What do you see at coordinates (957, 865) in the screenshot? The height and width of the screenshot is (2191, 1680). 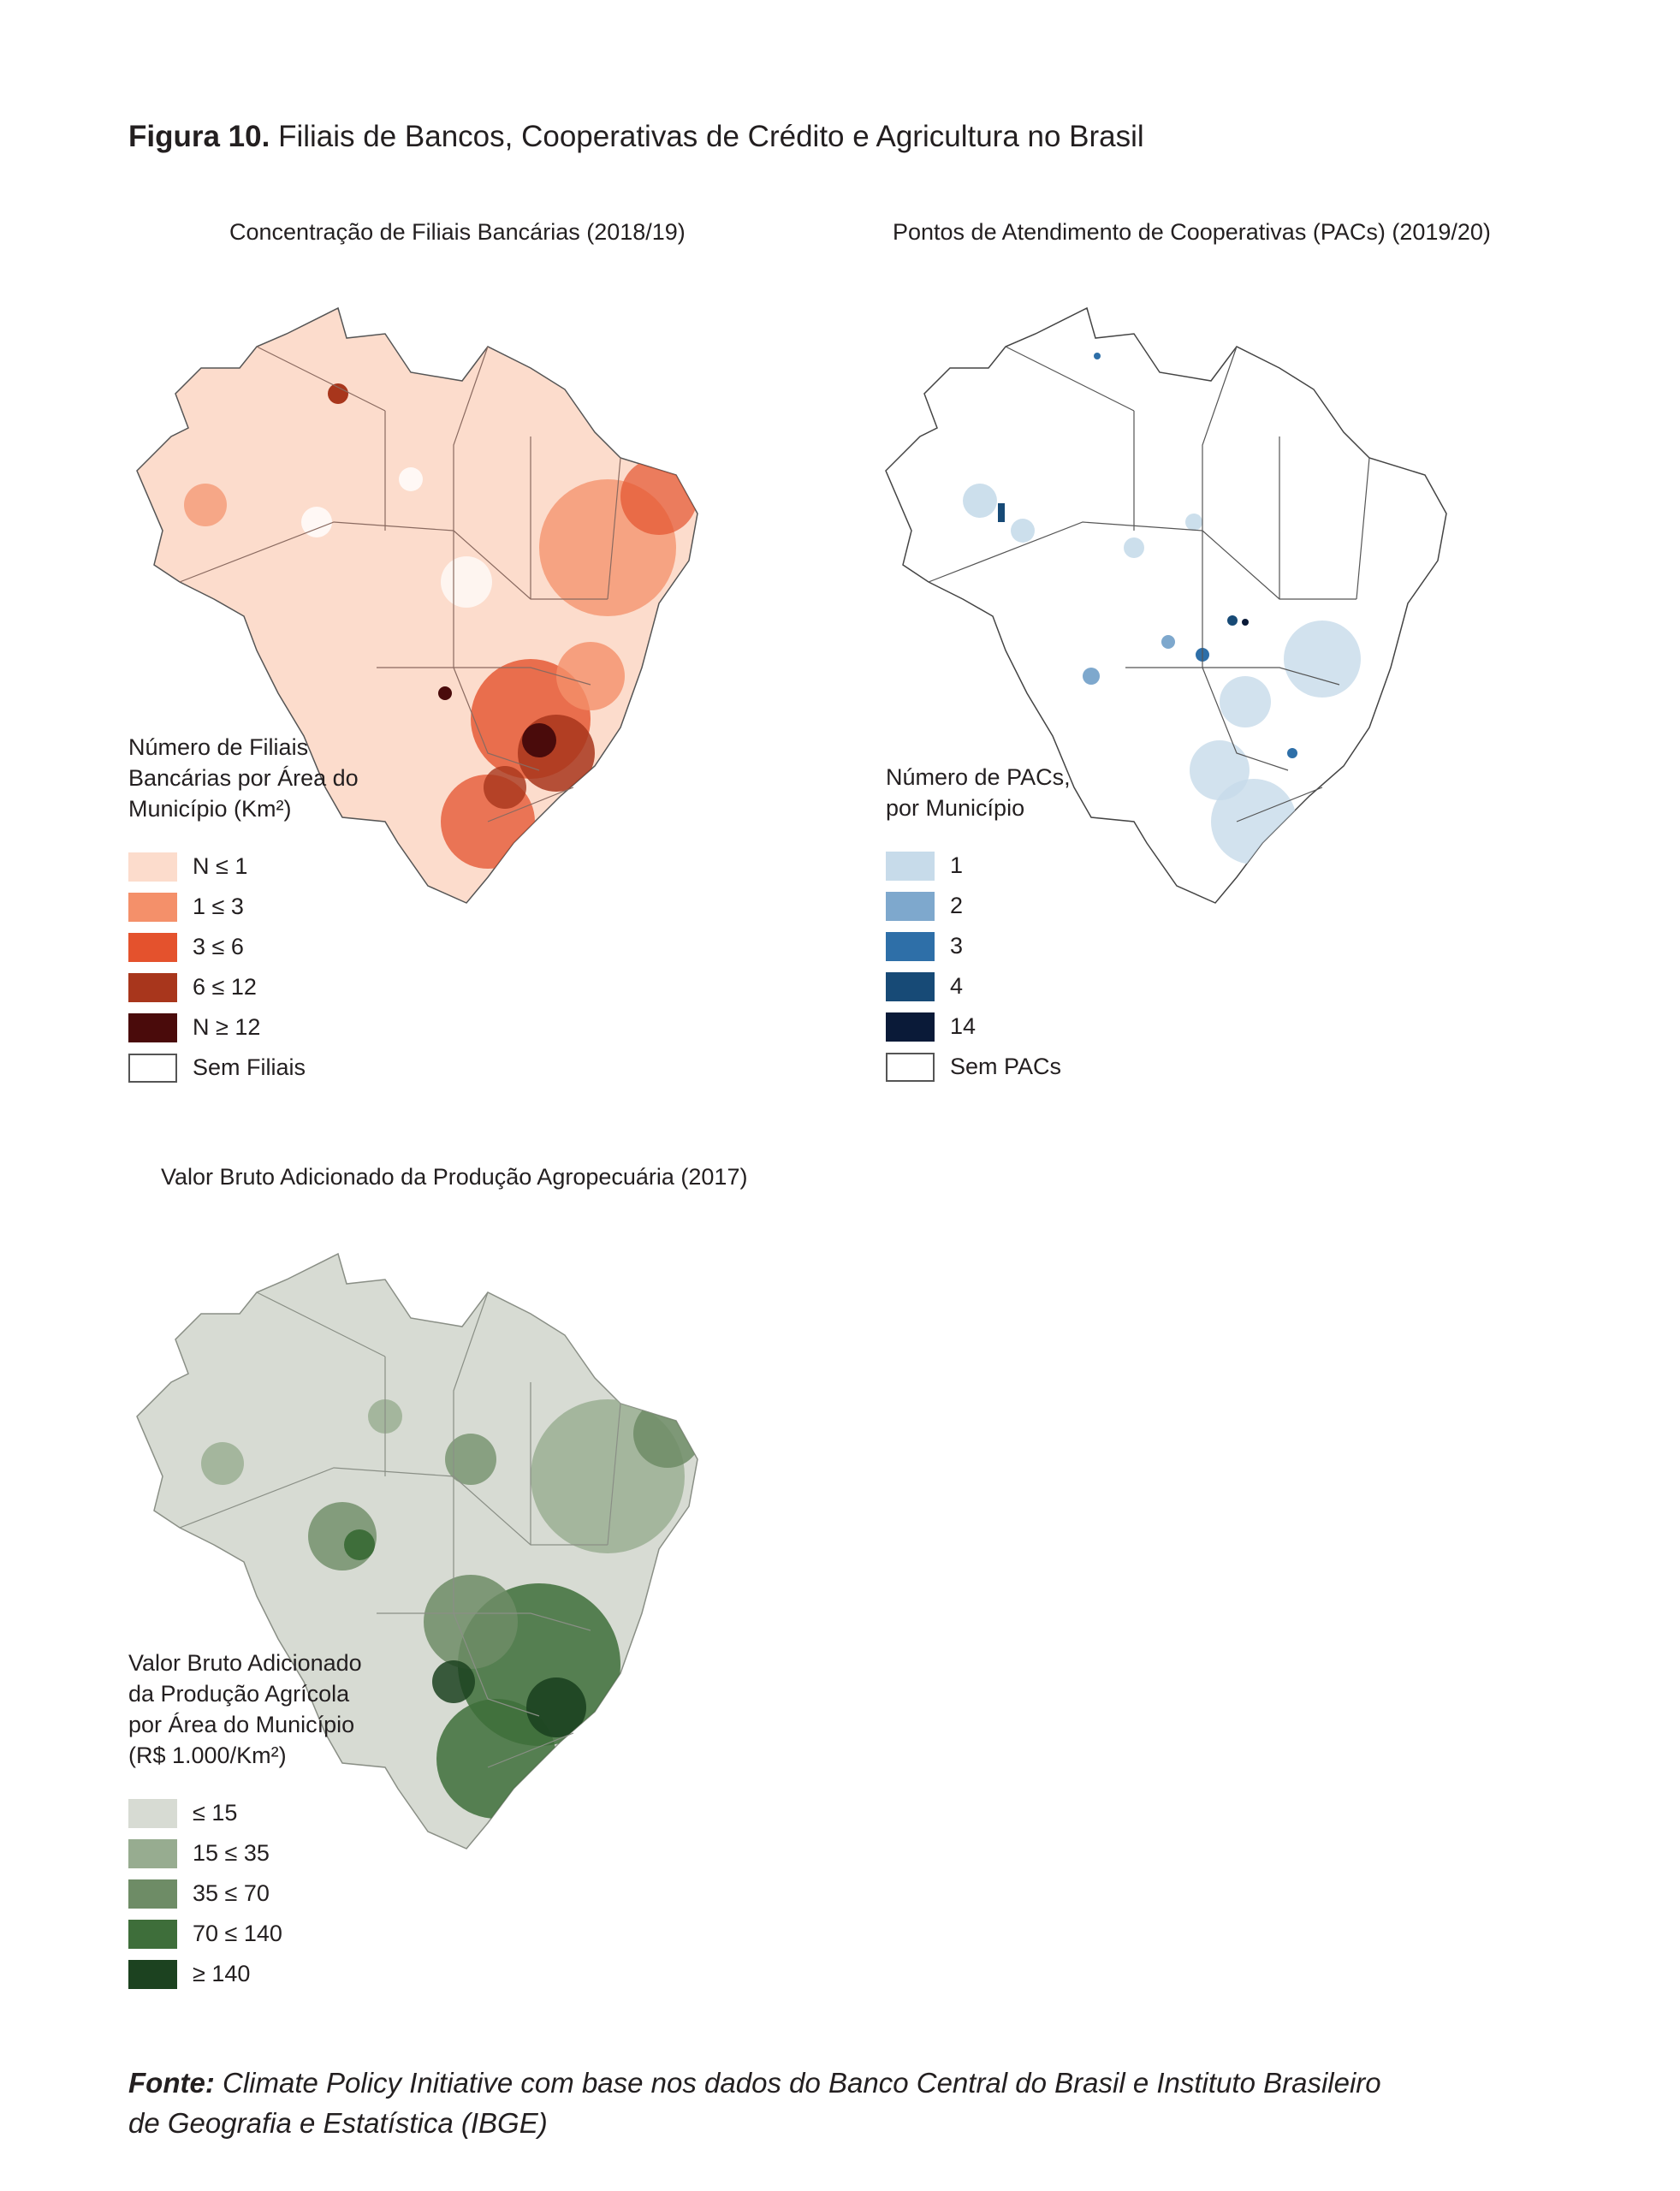 I see `legend-label: 1` at bounding box center [957, 865].